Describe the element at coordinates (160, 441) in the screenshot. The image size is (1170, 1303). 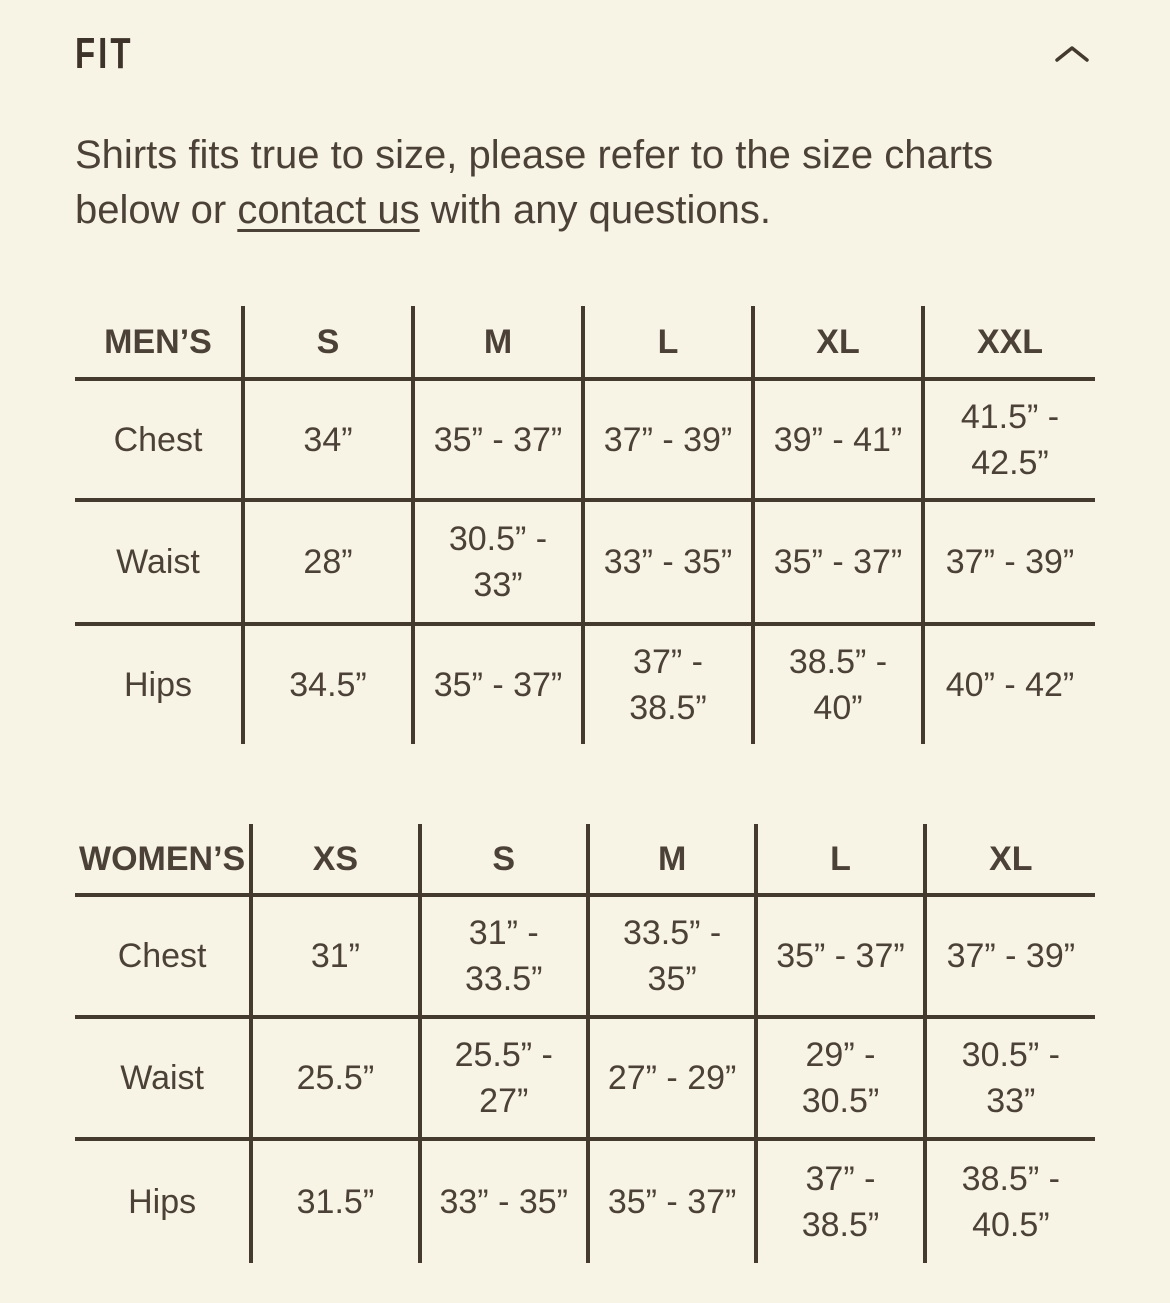
I see `mens-chest-label: Chest` at that location.